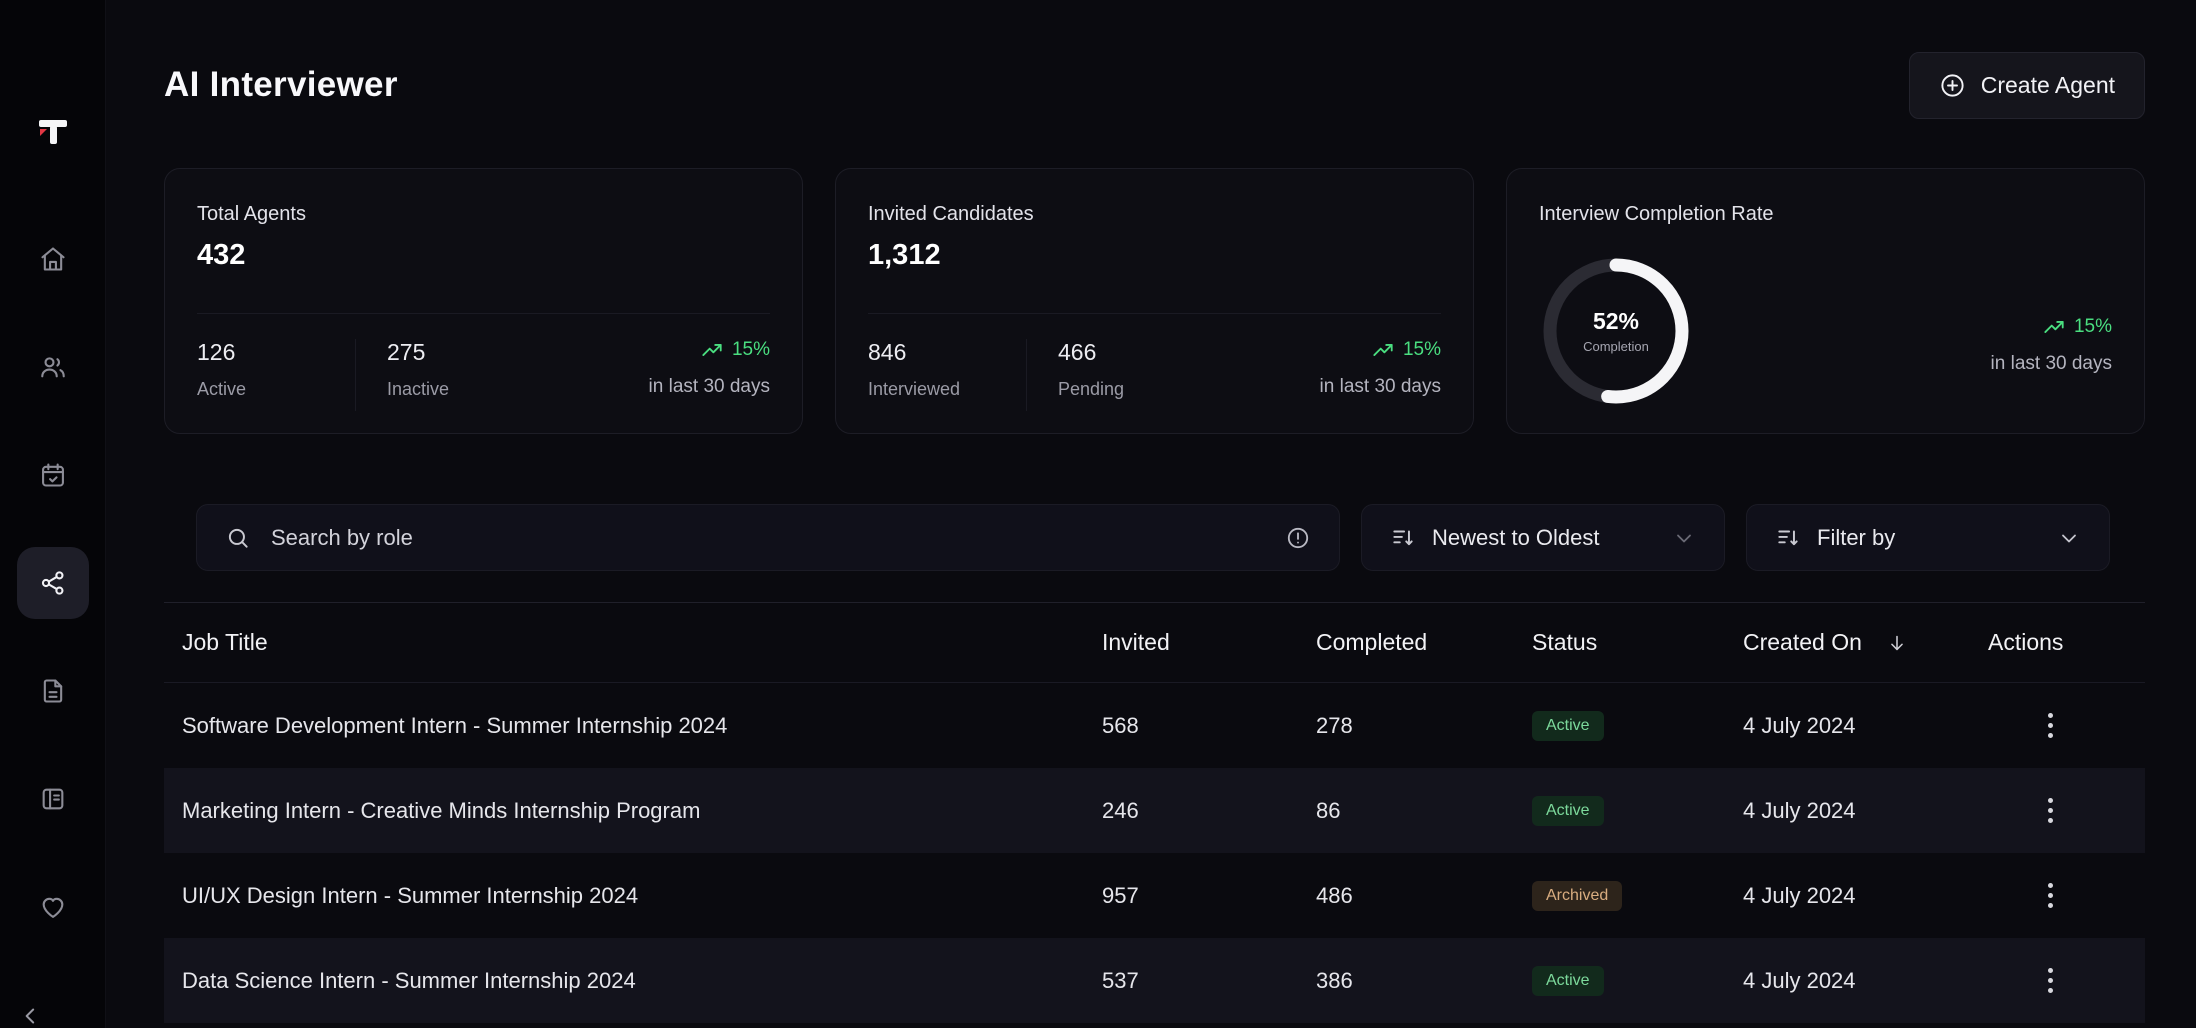 The width and height of the screenshot is (2196, 1028). What do you see at coordinates (2026, 642) in the screenshot?
I see `header-actions: Actions` at bounding box center [2026, 642].